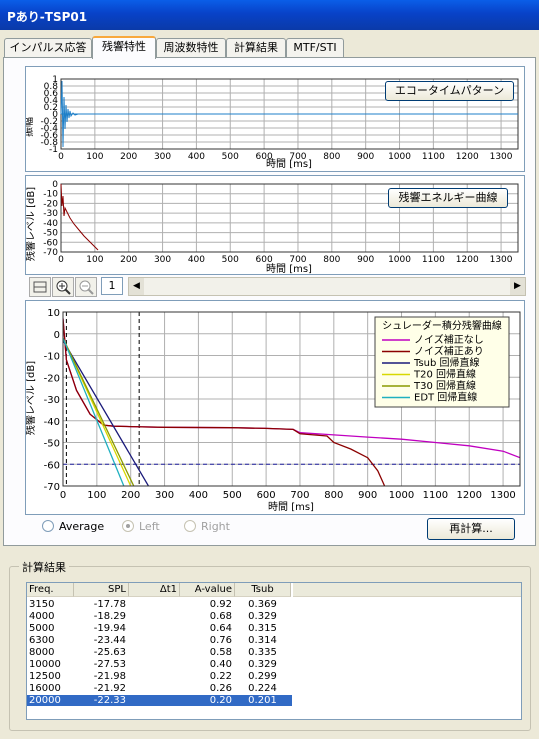 The width and height of the screenshot is (539, 739). Describe the element at coordinates (40, 287) in the screenshot. I see `fit-view-button` at that location.